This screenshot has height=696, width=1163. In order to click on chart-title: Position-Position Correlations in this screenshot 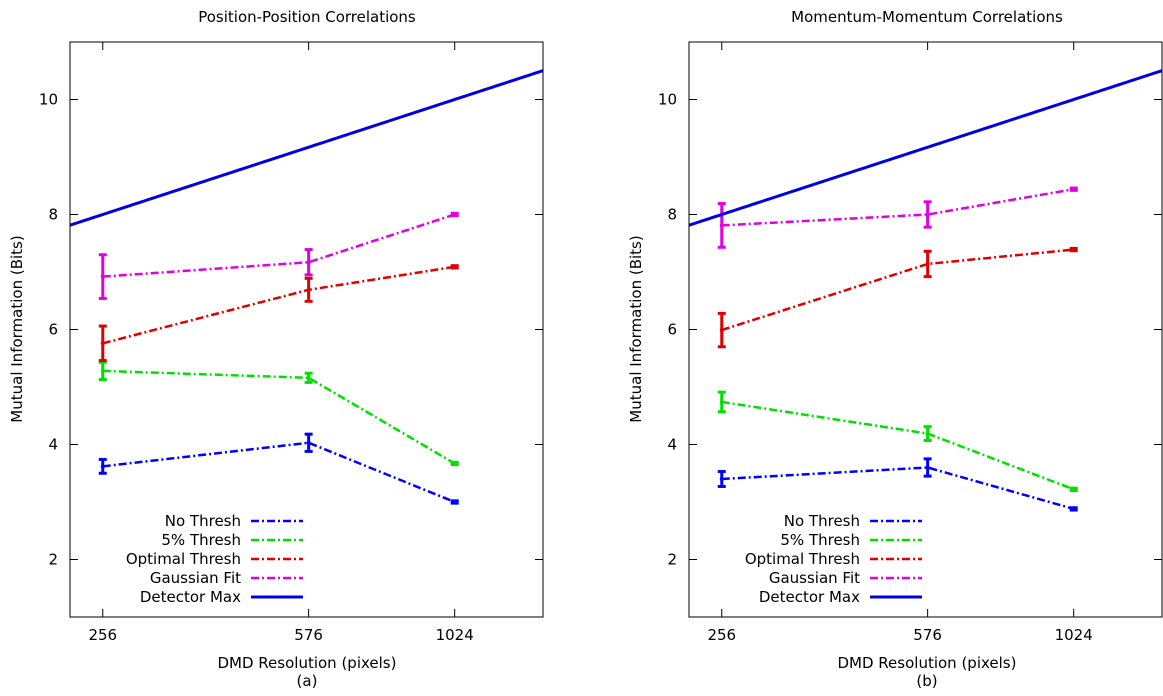, I will do `click(307, 17)`.